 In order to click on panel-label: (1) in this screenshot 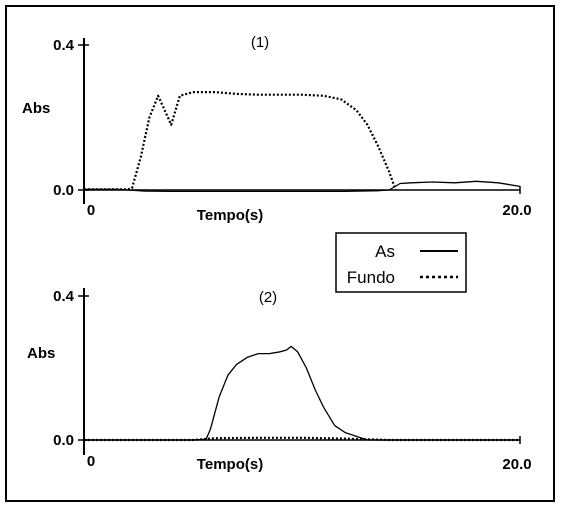, I will do `click(260, 42)`.